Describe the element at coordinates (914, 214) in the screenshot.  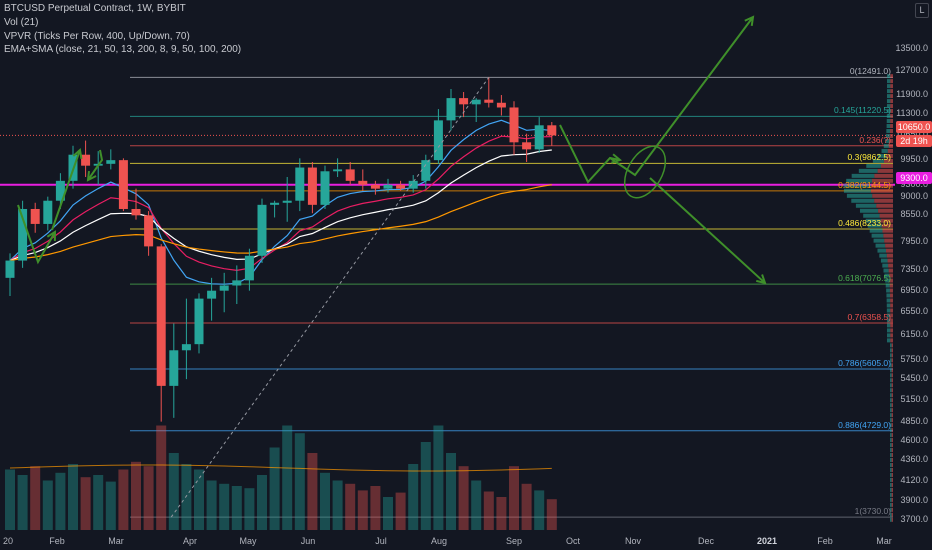
I see `y-tick-label: 8550.0` at that location.